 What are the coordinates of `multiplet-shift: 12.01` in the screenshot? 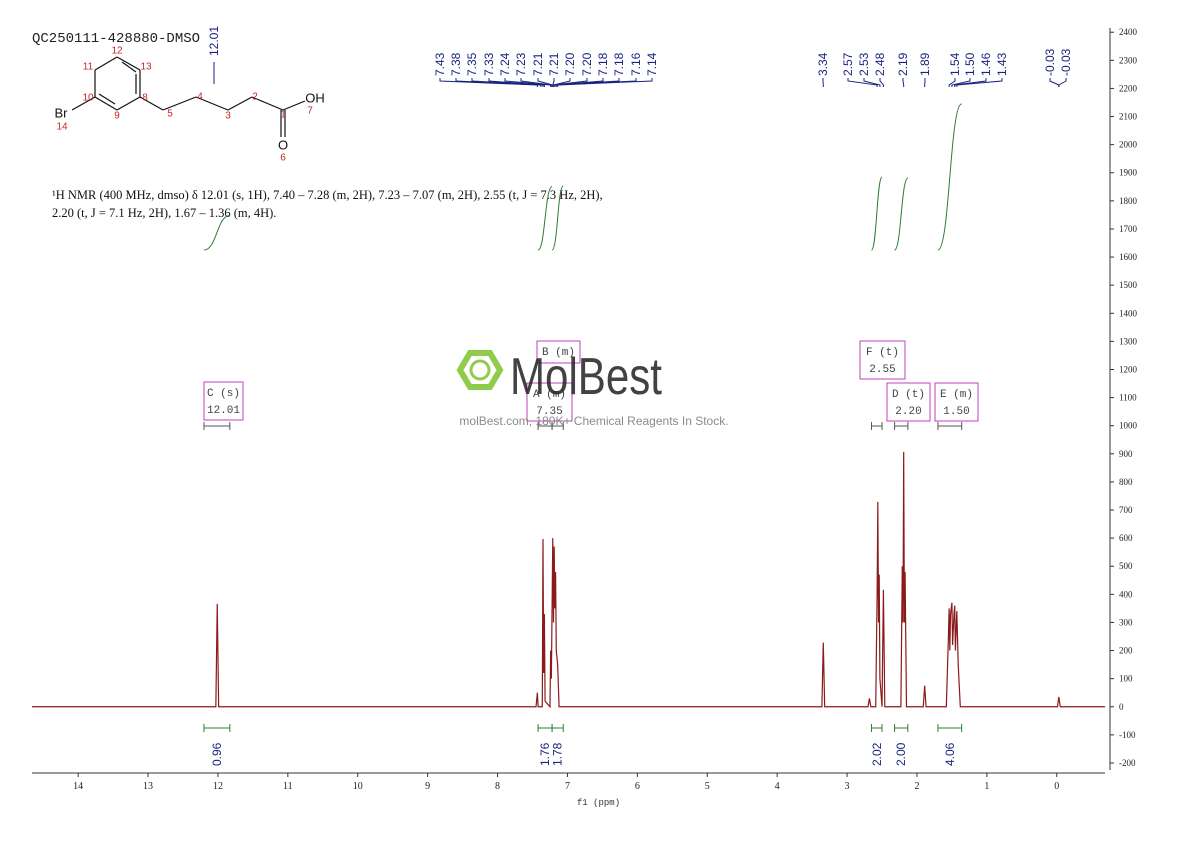 It's located at (223, 411).